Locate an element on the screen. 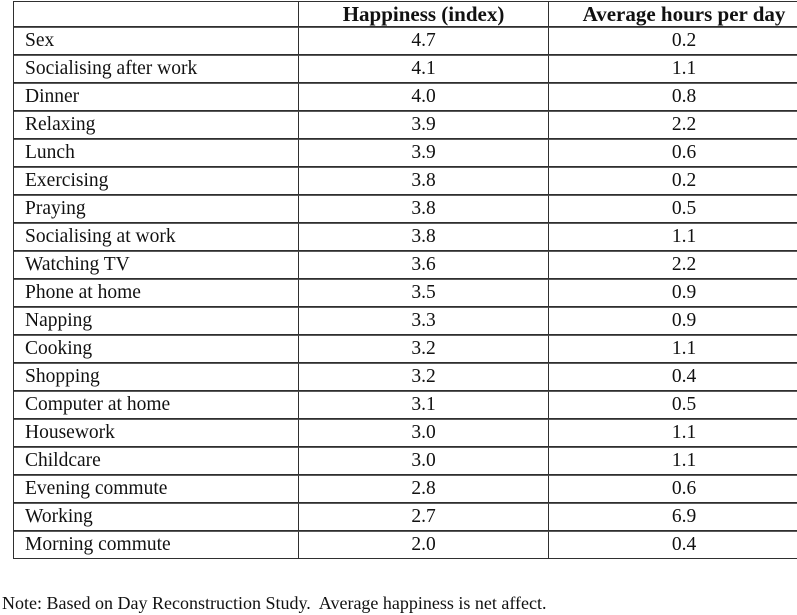 This screenshot has width=797, height=615. activity-cell: Napping is located at coordinates (156, 321).